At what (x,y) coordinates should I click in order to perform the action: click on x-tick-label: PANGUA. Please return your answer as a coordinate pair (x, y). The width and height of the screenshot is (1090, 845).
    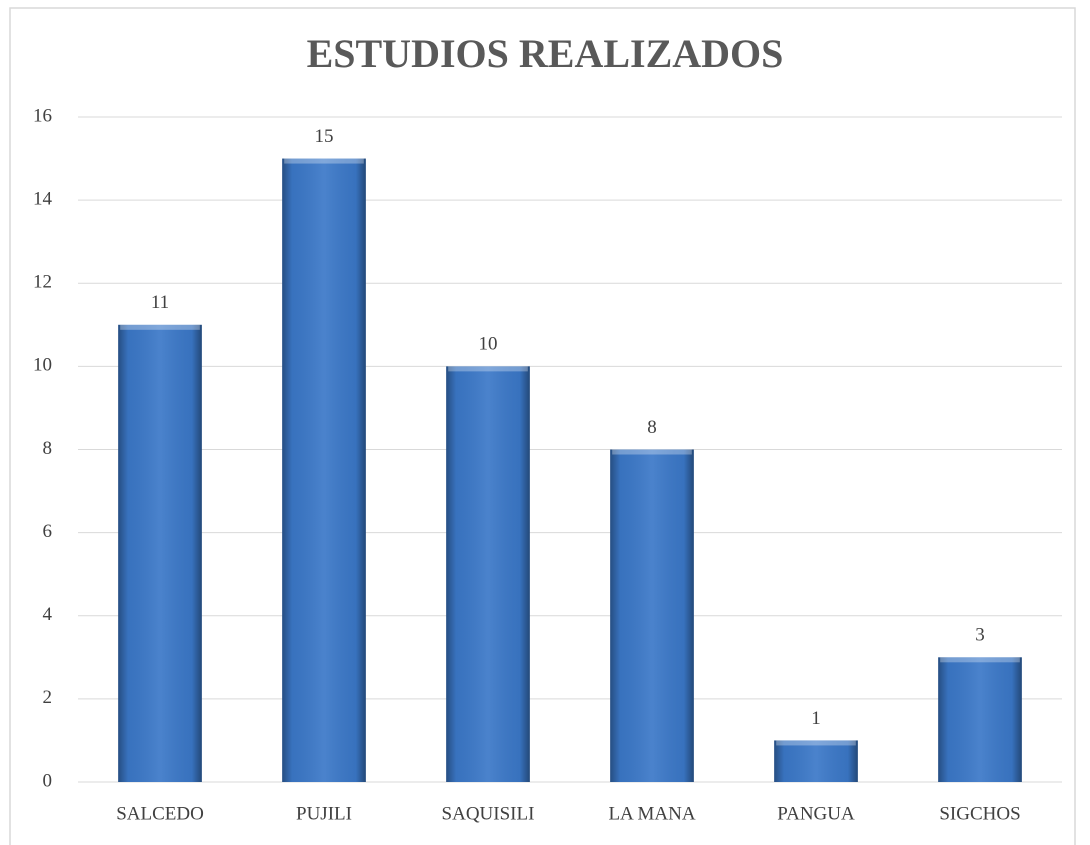
    Looking at the image, I should click on (816, 813).